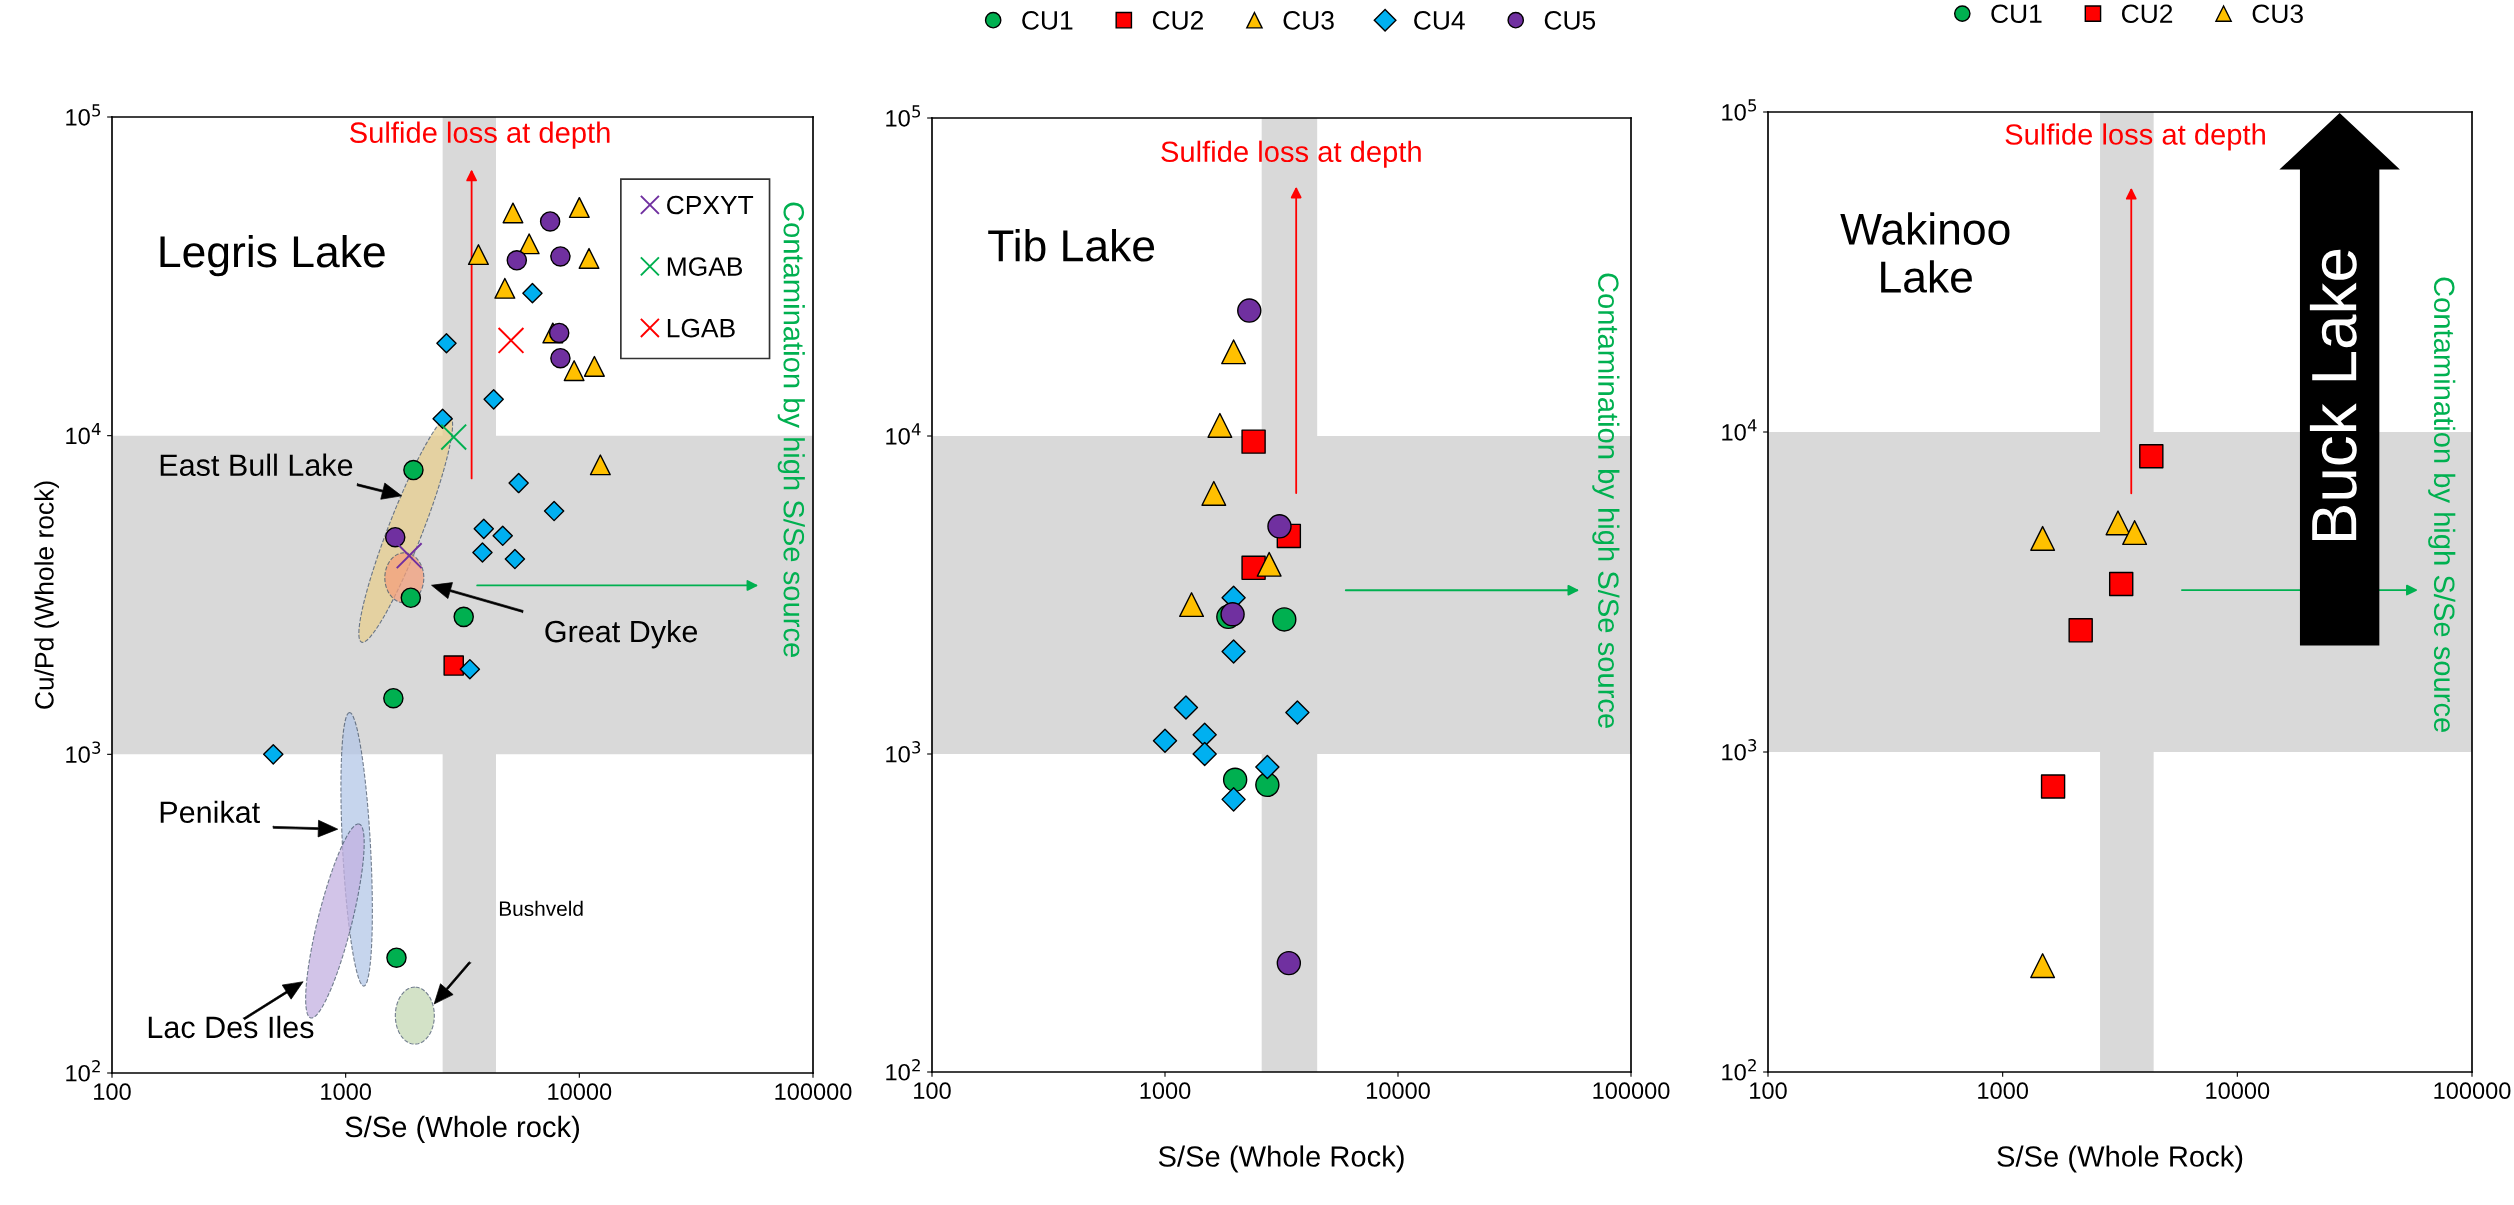 This screenshot has height=1205, width=2514. Describe the element at coordinates (1570, 20) in the screenshot. I see `legend-label: CU5` at that location.